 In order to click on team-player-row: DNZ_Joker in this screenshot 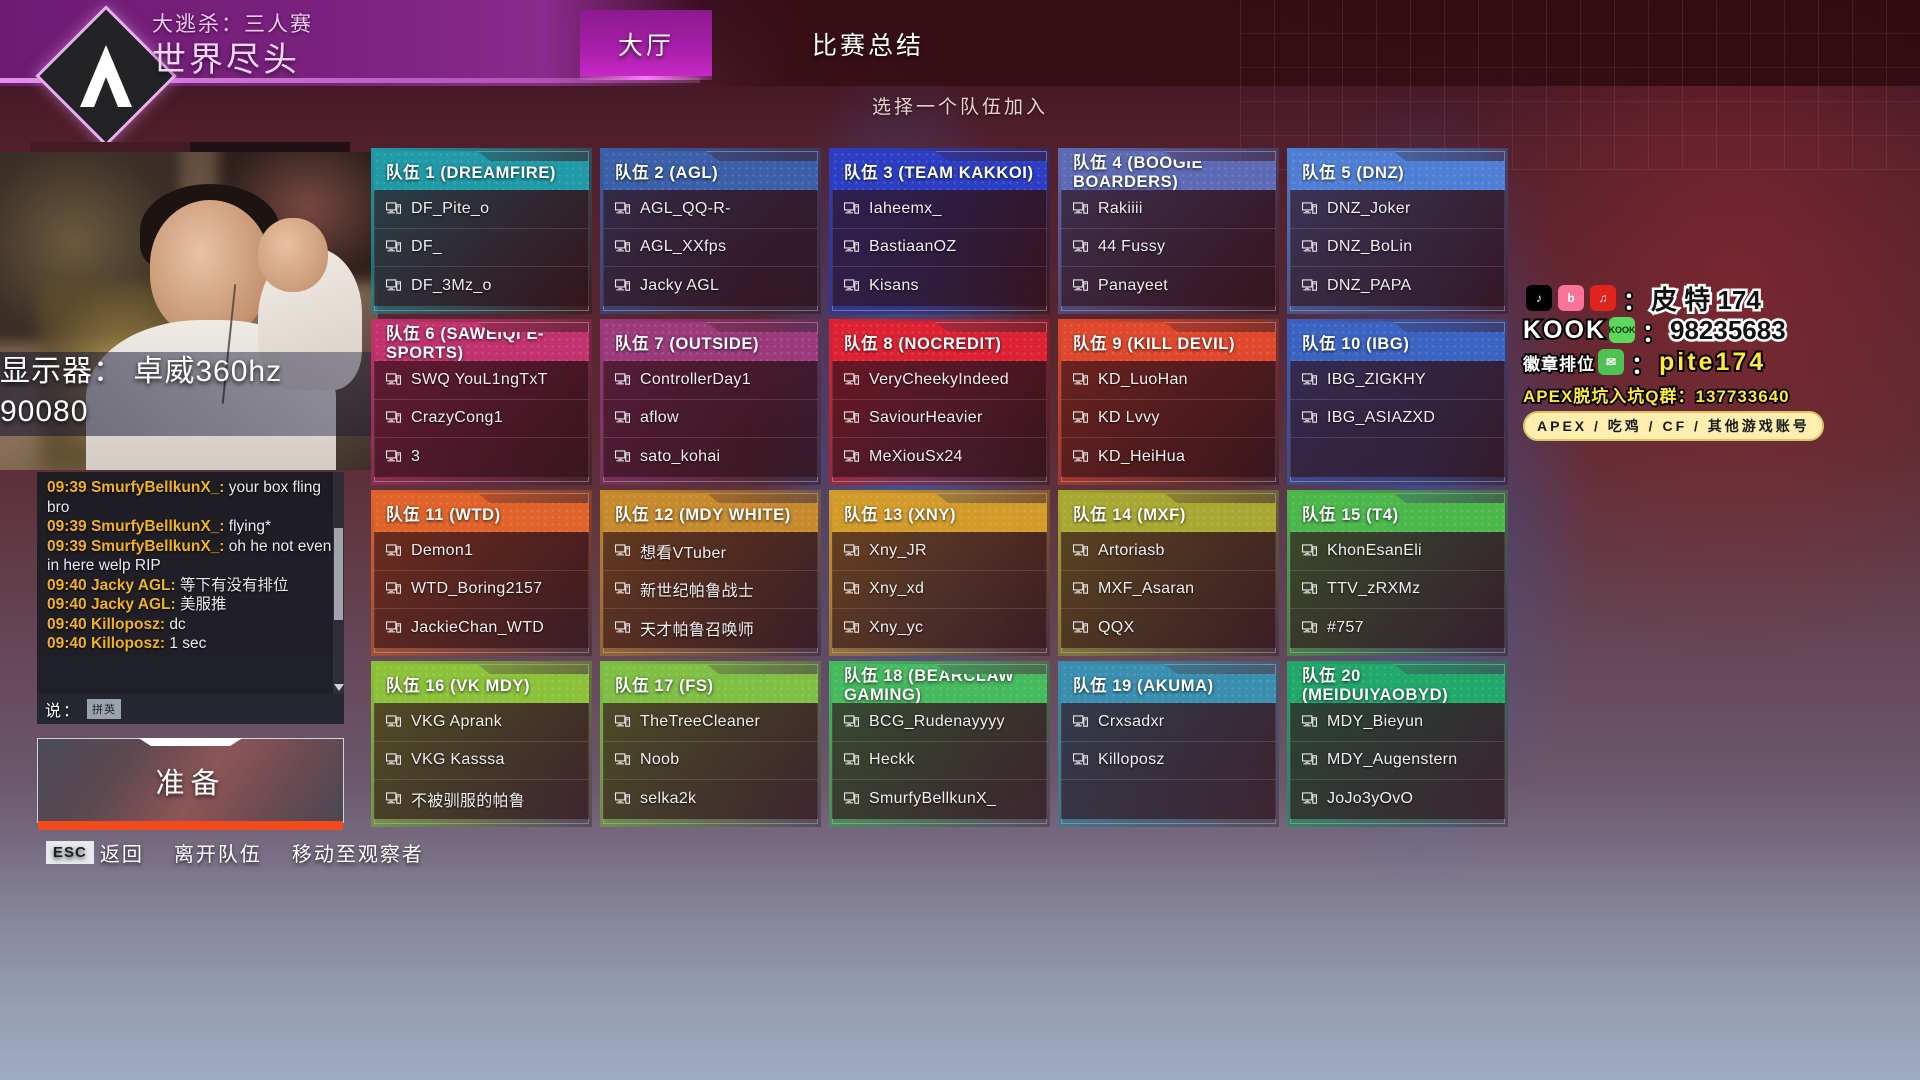, I will do `click(1397, 209)`.